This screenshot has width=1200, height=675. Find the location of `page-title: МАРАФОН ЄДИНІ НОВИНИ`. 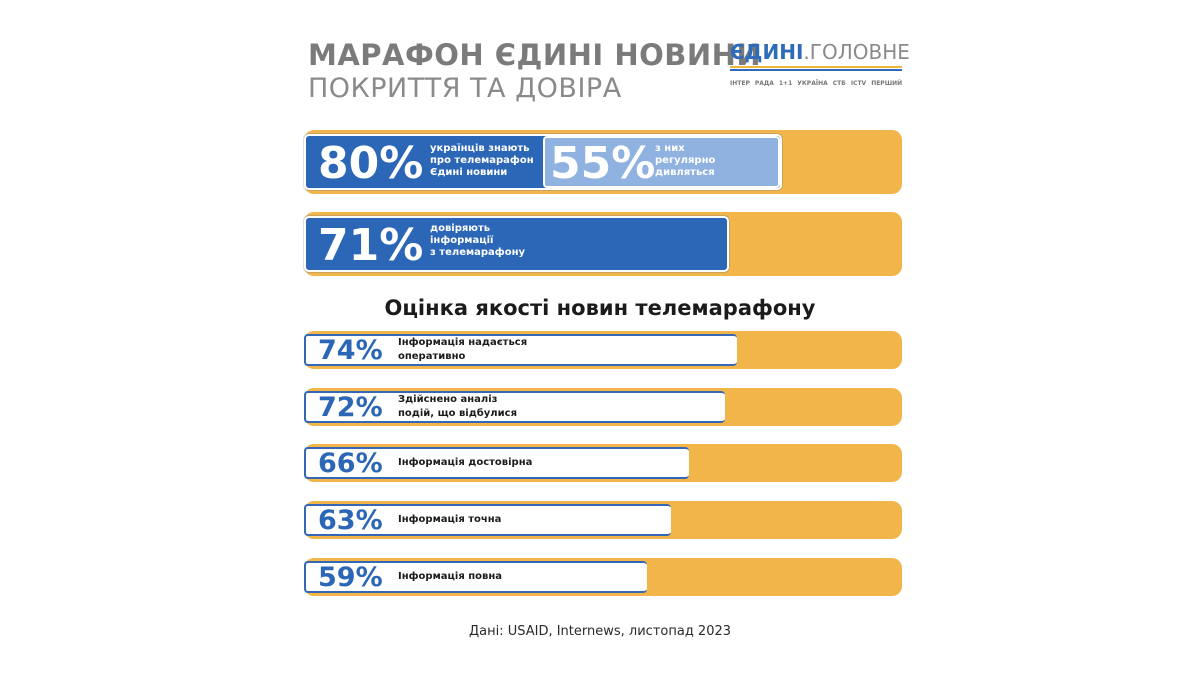

page-title: МАРАФОН ЄДИНІ НОВИНИ is located at coordinates (535, 55).